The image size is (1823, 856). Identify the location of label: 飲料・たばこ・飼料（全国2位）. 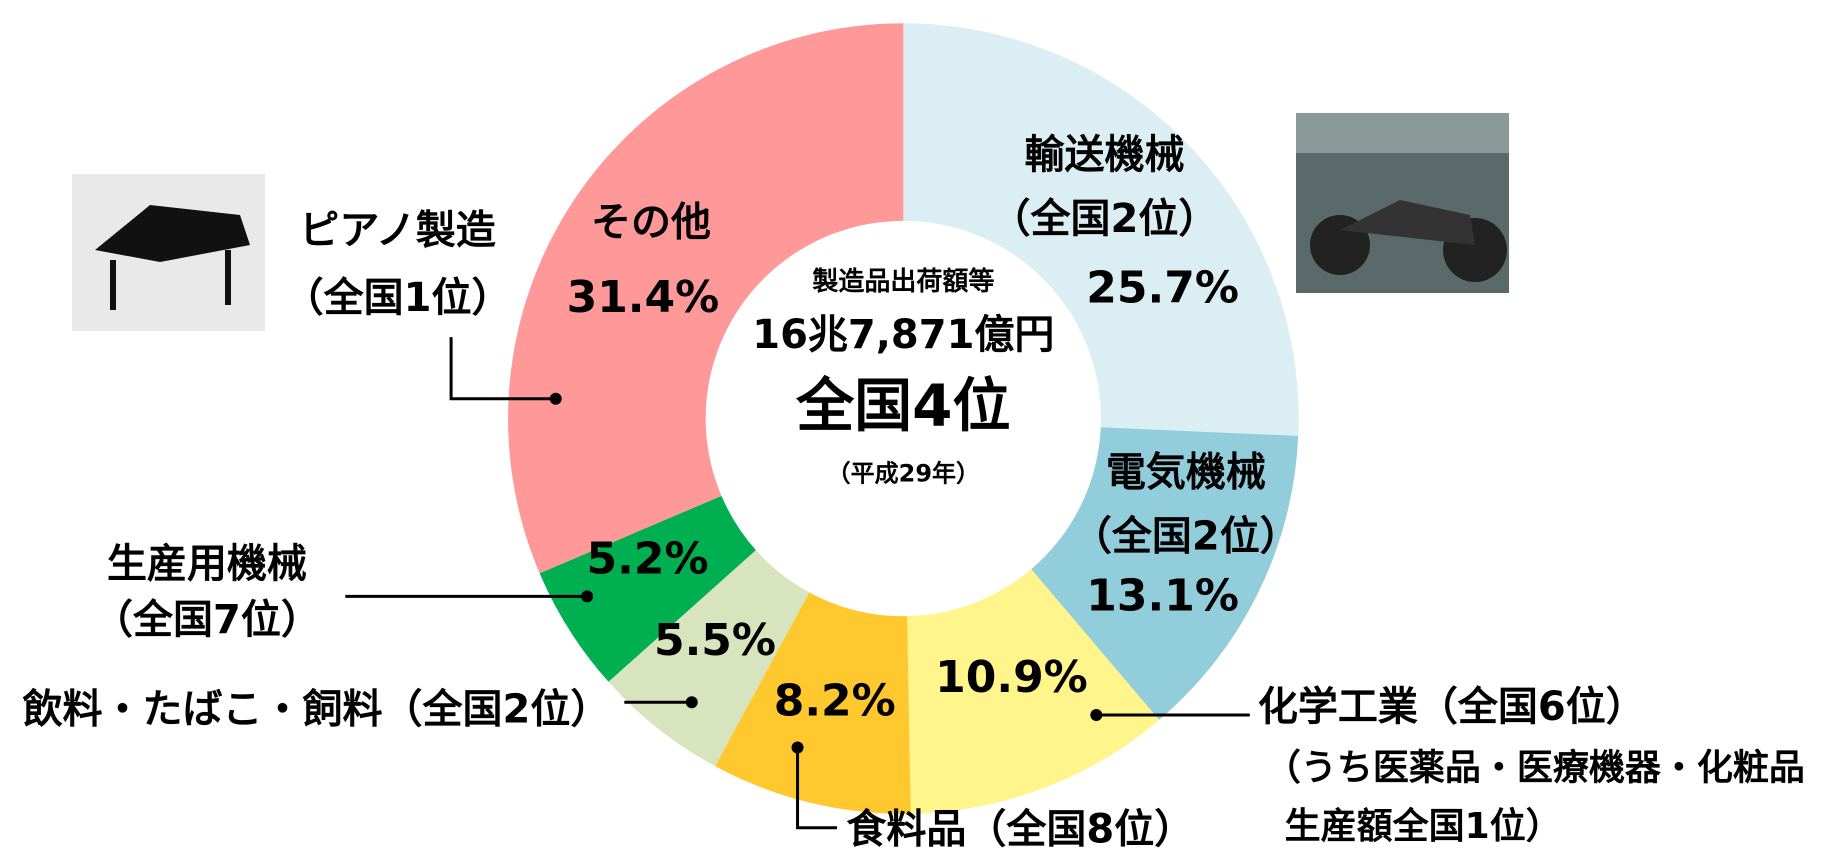
(317, 710).